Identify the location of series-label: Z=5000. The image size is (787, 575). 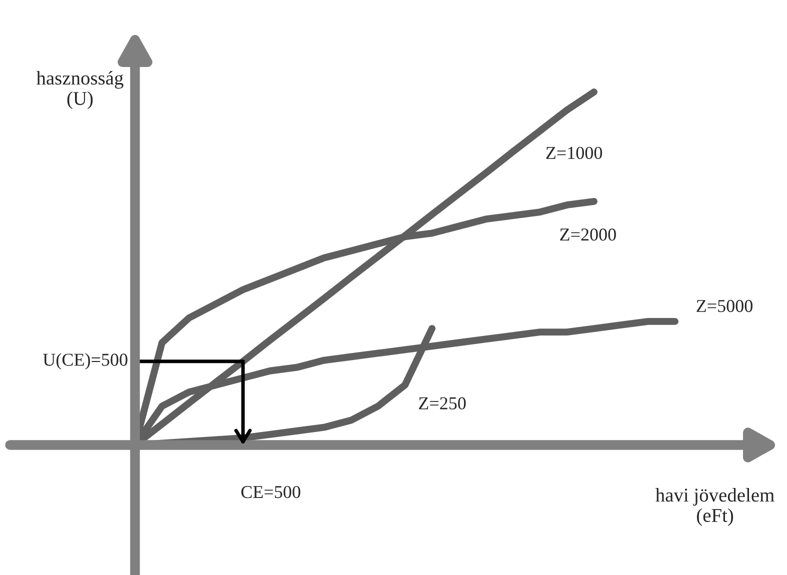
(724, 306).